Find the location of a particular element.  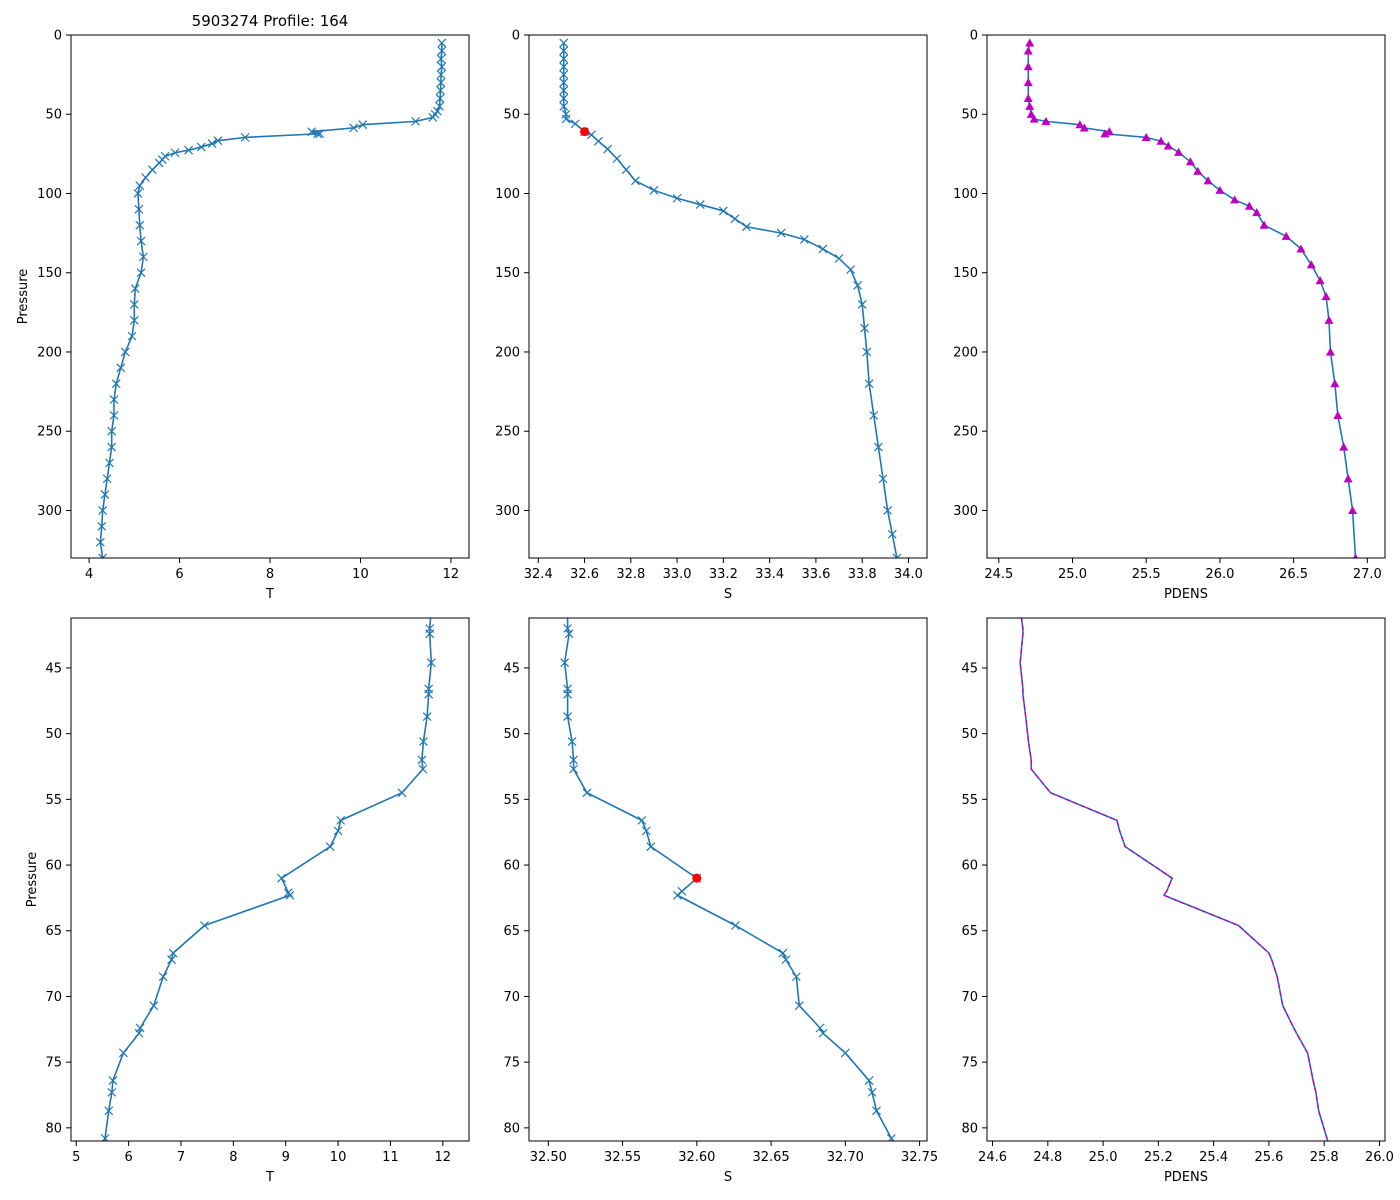

x-axis-label: PDENS is located at coordinates (1186, 594).